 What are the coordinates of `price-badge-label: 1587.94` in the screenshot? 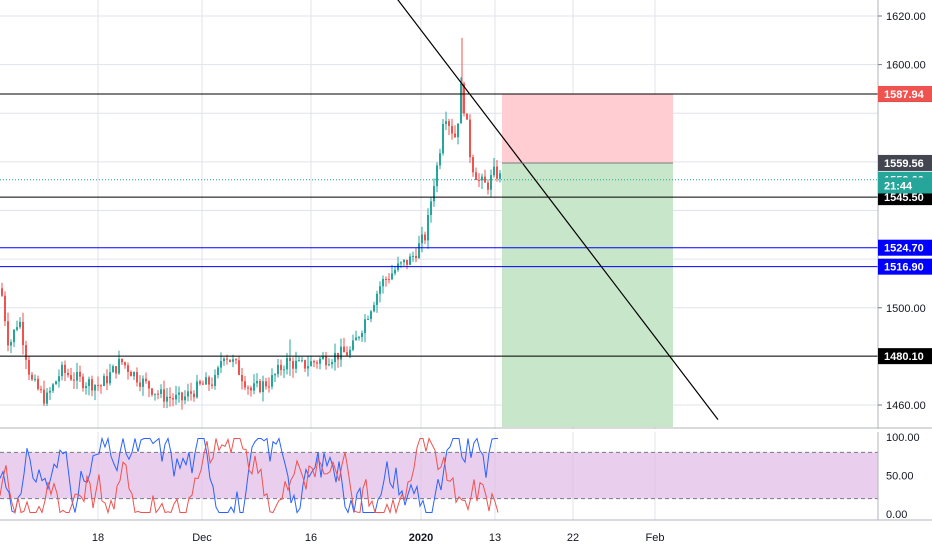 It's located at (904, 95).